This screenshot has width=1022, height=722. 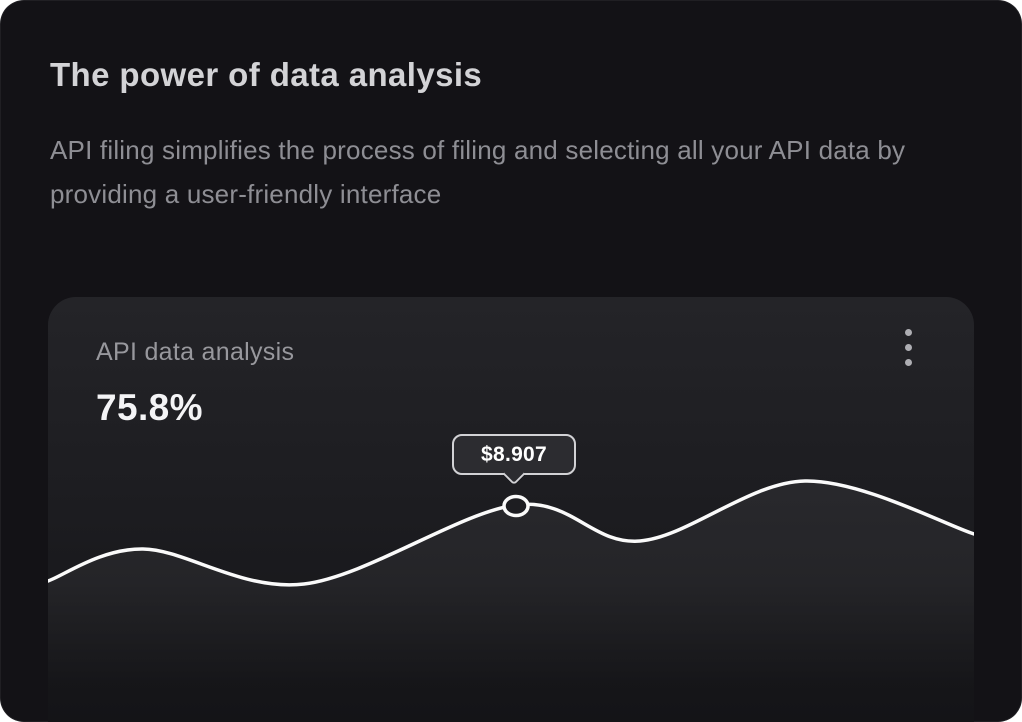 I want to click on card-title: API data analysis, so click(x=195, y=352).